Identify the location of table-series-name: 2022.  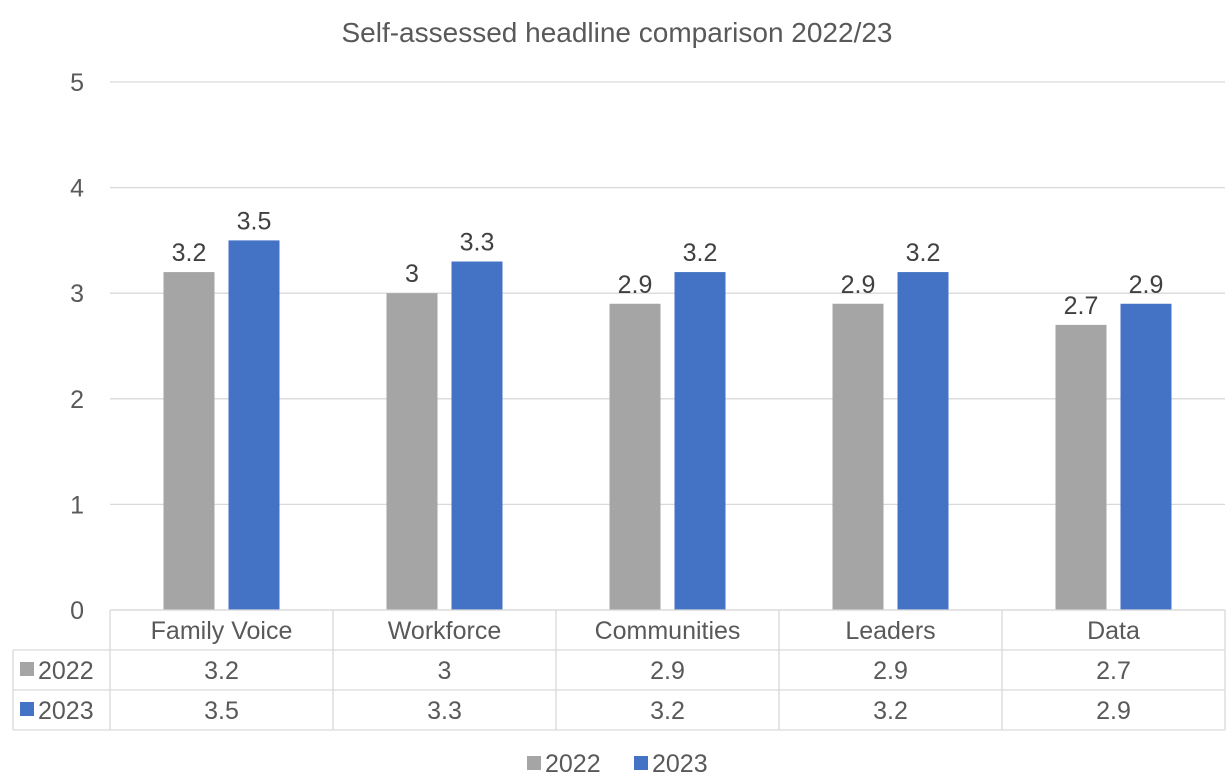
(66, 671).